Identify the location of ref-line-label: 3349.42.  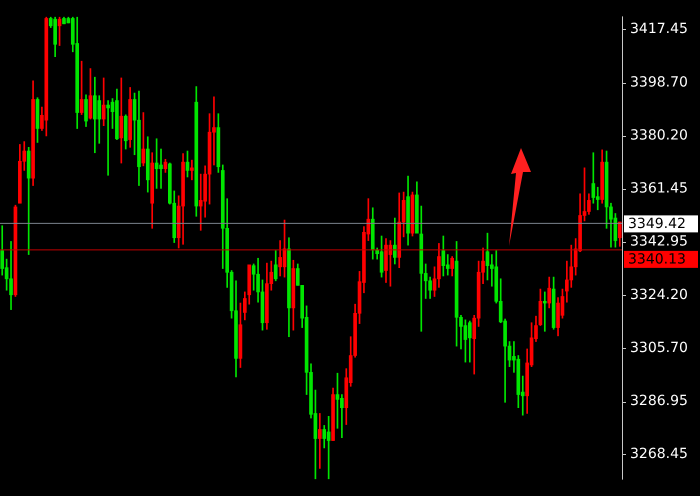
(657, 224).